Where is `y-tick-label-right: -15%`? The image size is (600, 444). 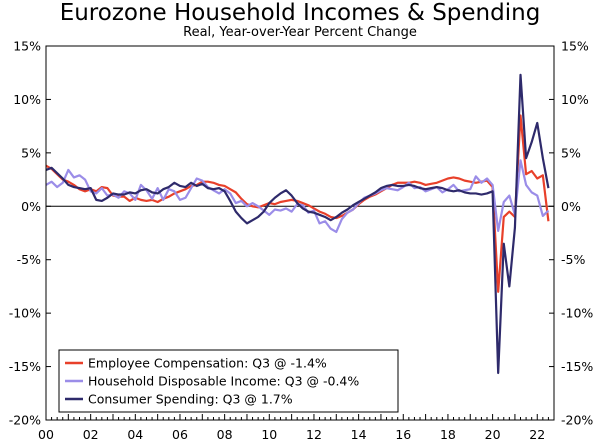
y-tick-label-right: -15% is located at coordinates (577, 366).